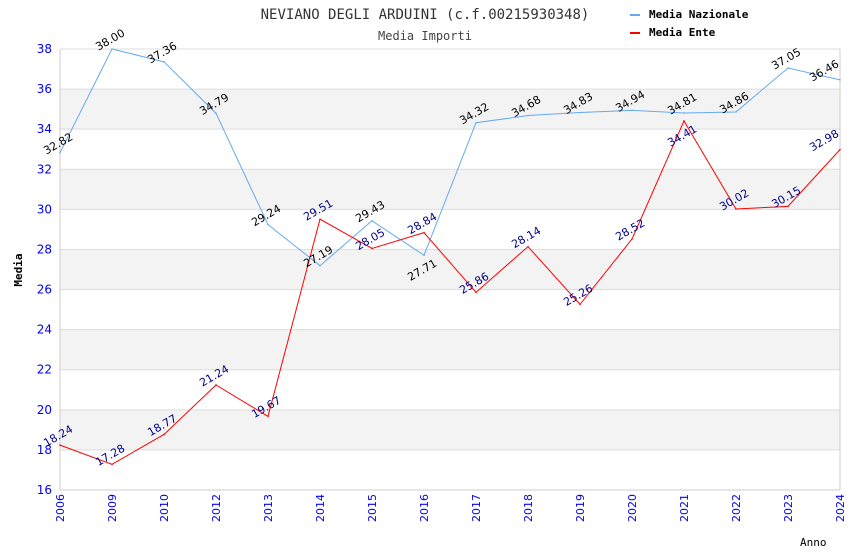  What do you see at coordinates (632, 508) in the screenshot?
I see `x-tick-label: 2020` at bounding box center [632, 508].